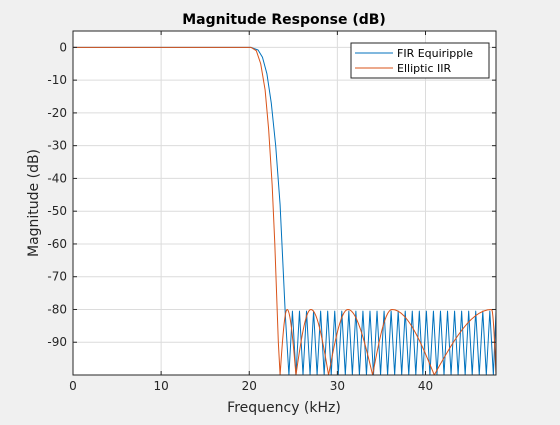  What do you see at coordinates (57, 277) in the screenshot?
I see `y-tick-label: -70` at bounding box center [57, 277].